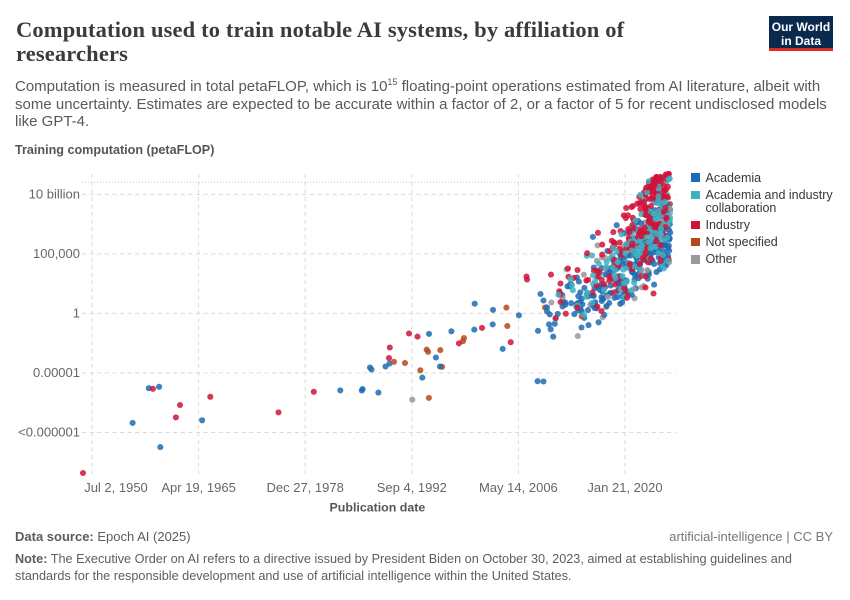 Image resolution: width=850 pixels, height=600 pixels. I want to click on svg-text: Jul 2, 1950, so click(116, 487).